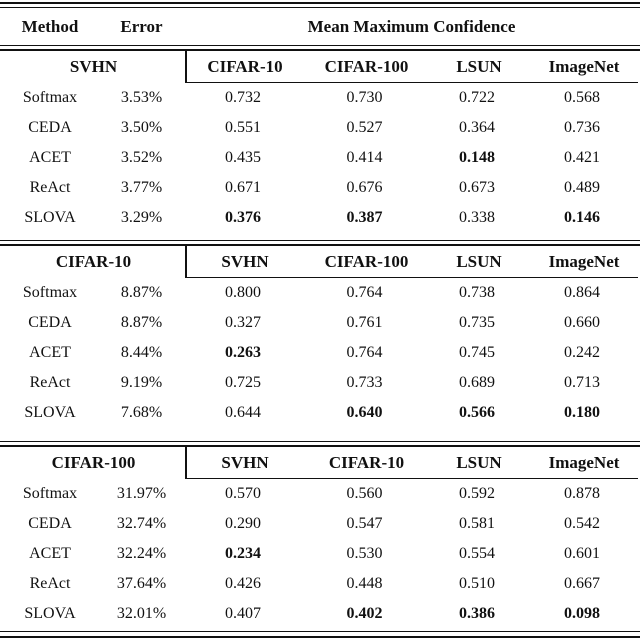 Image resolution: width=640 pixels, height=640 pixels. I want to click on confidence-value-cell: 0.234, so click(243, 553).